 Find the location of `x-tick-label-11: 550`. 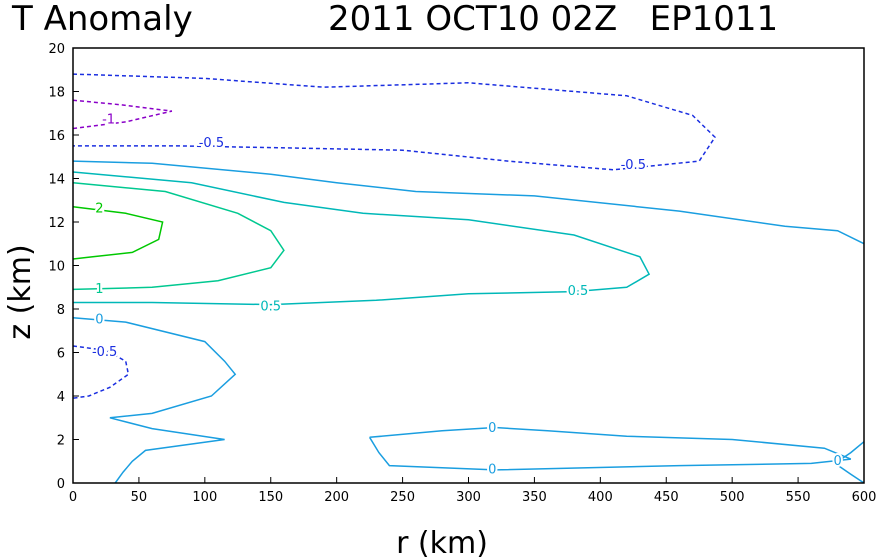

x-tick-label-11: 550 is located at coordinates (798, 497).